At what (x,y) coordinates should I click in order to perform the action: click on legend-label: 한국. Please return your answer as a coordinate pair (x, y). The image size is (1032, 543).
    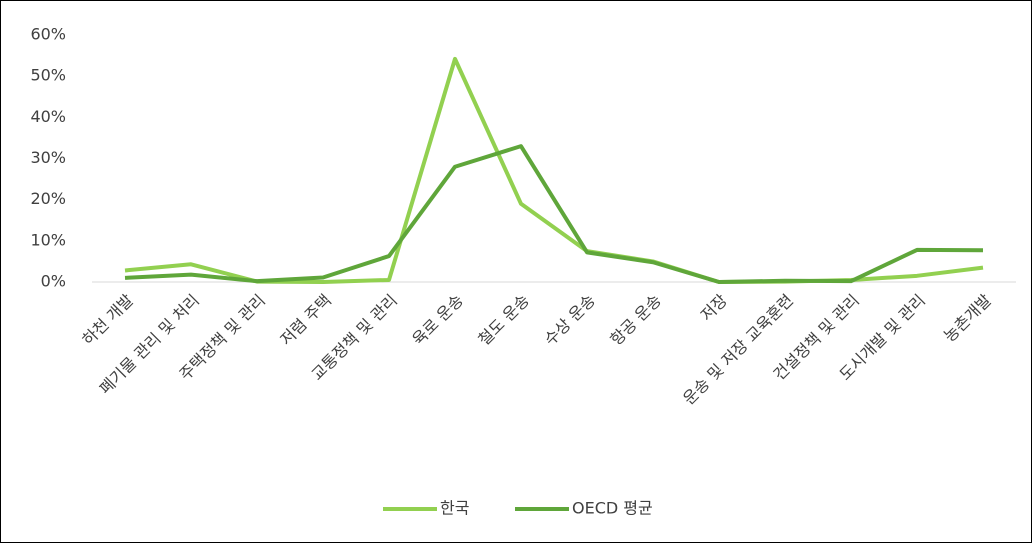
    Looking at the image, I should click on (454, 508).